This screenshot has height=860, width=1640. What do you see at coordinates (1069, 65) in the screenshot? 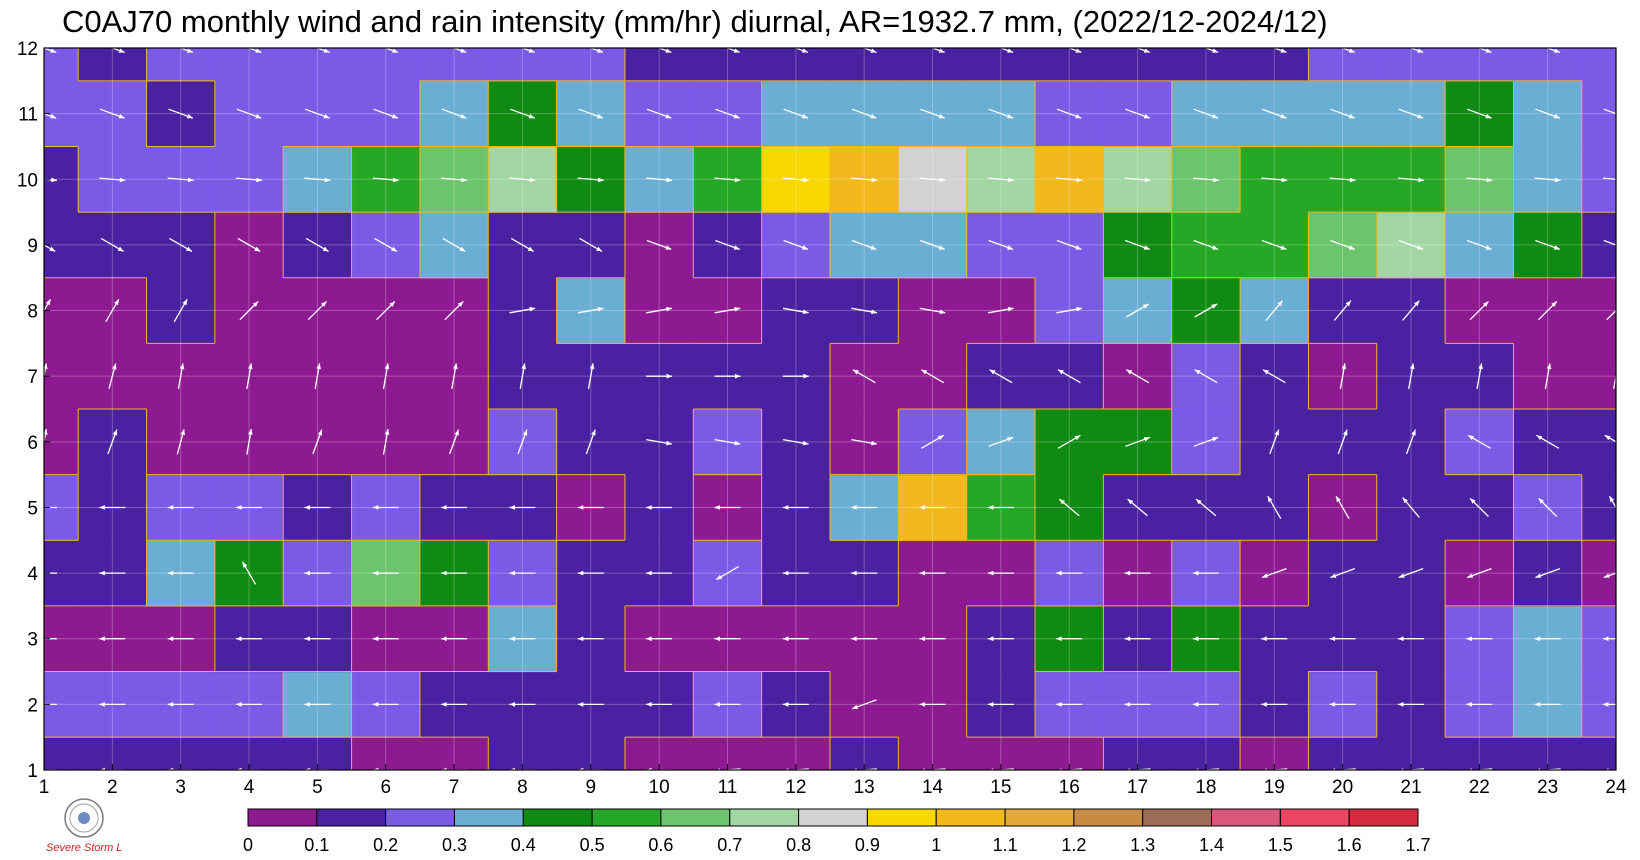
I see `rain-cell-m12-h16` at bounding box center [1069, 65].